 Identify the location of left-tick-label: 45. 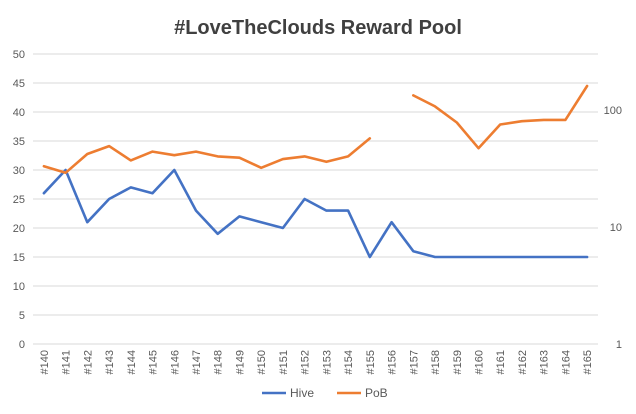
(19, 84).